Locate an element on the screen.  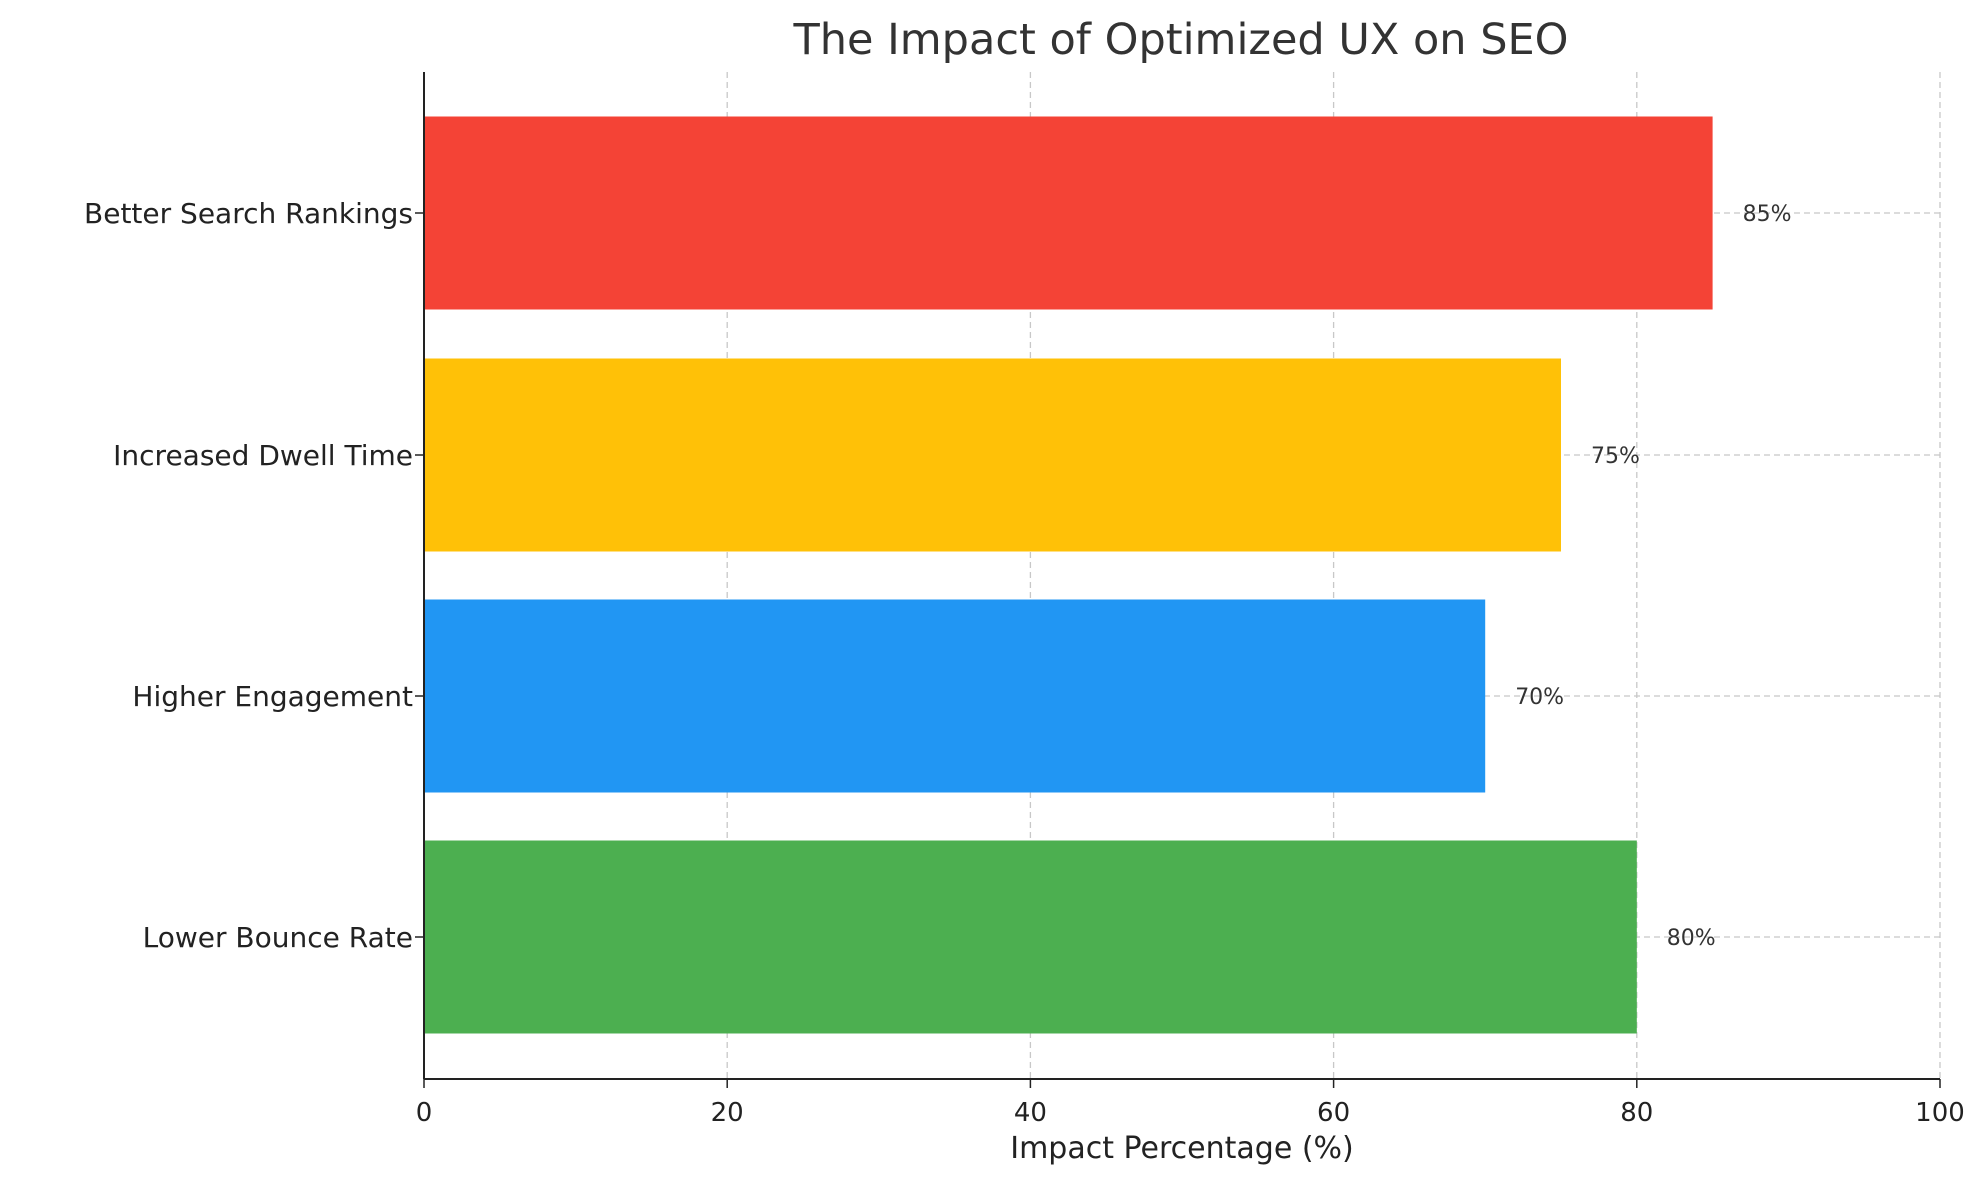
chart-title: The Impact of Optimized UX on SEO is located at coordinates (1180, 40).